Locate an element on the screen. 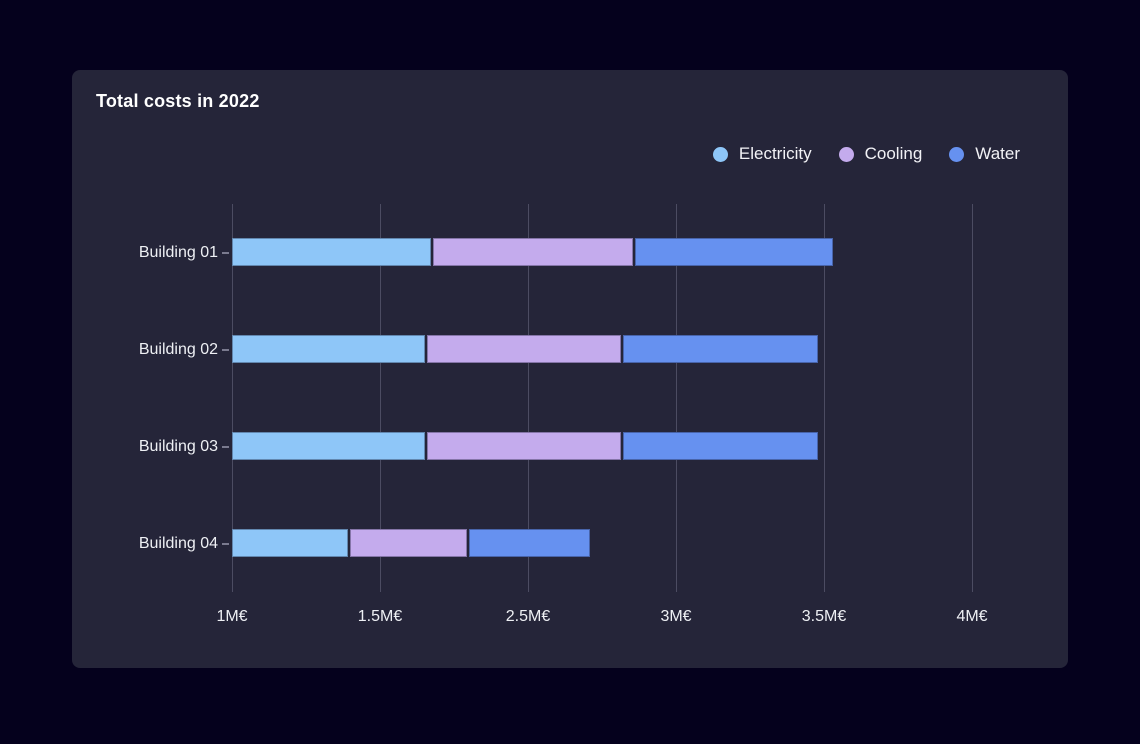 This screenshot has width=1140, height=744. legend-item-water: Water is located at coordinates (984, 154).